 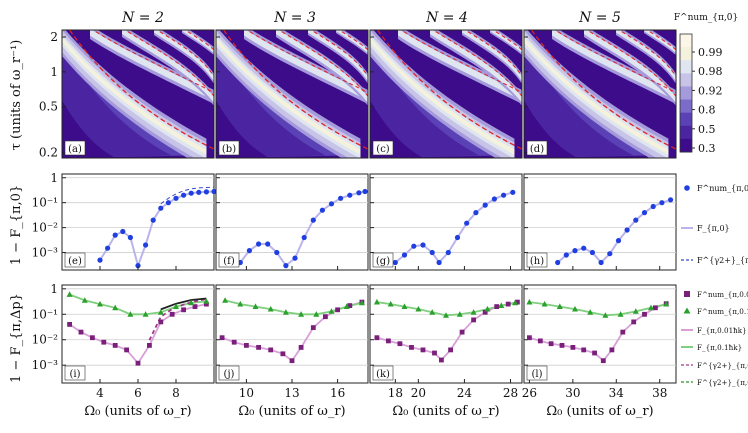 I want to click on heatmap-panel-4: (d), so click(x=600, y=94).